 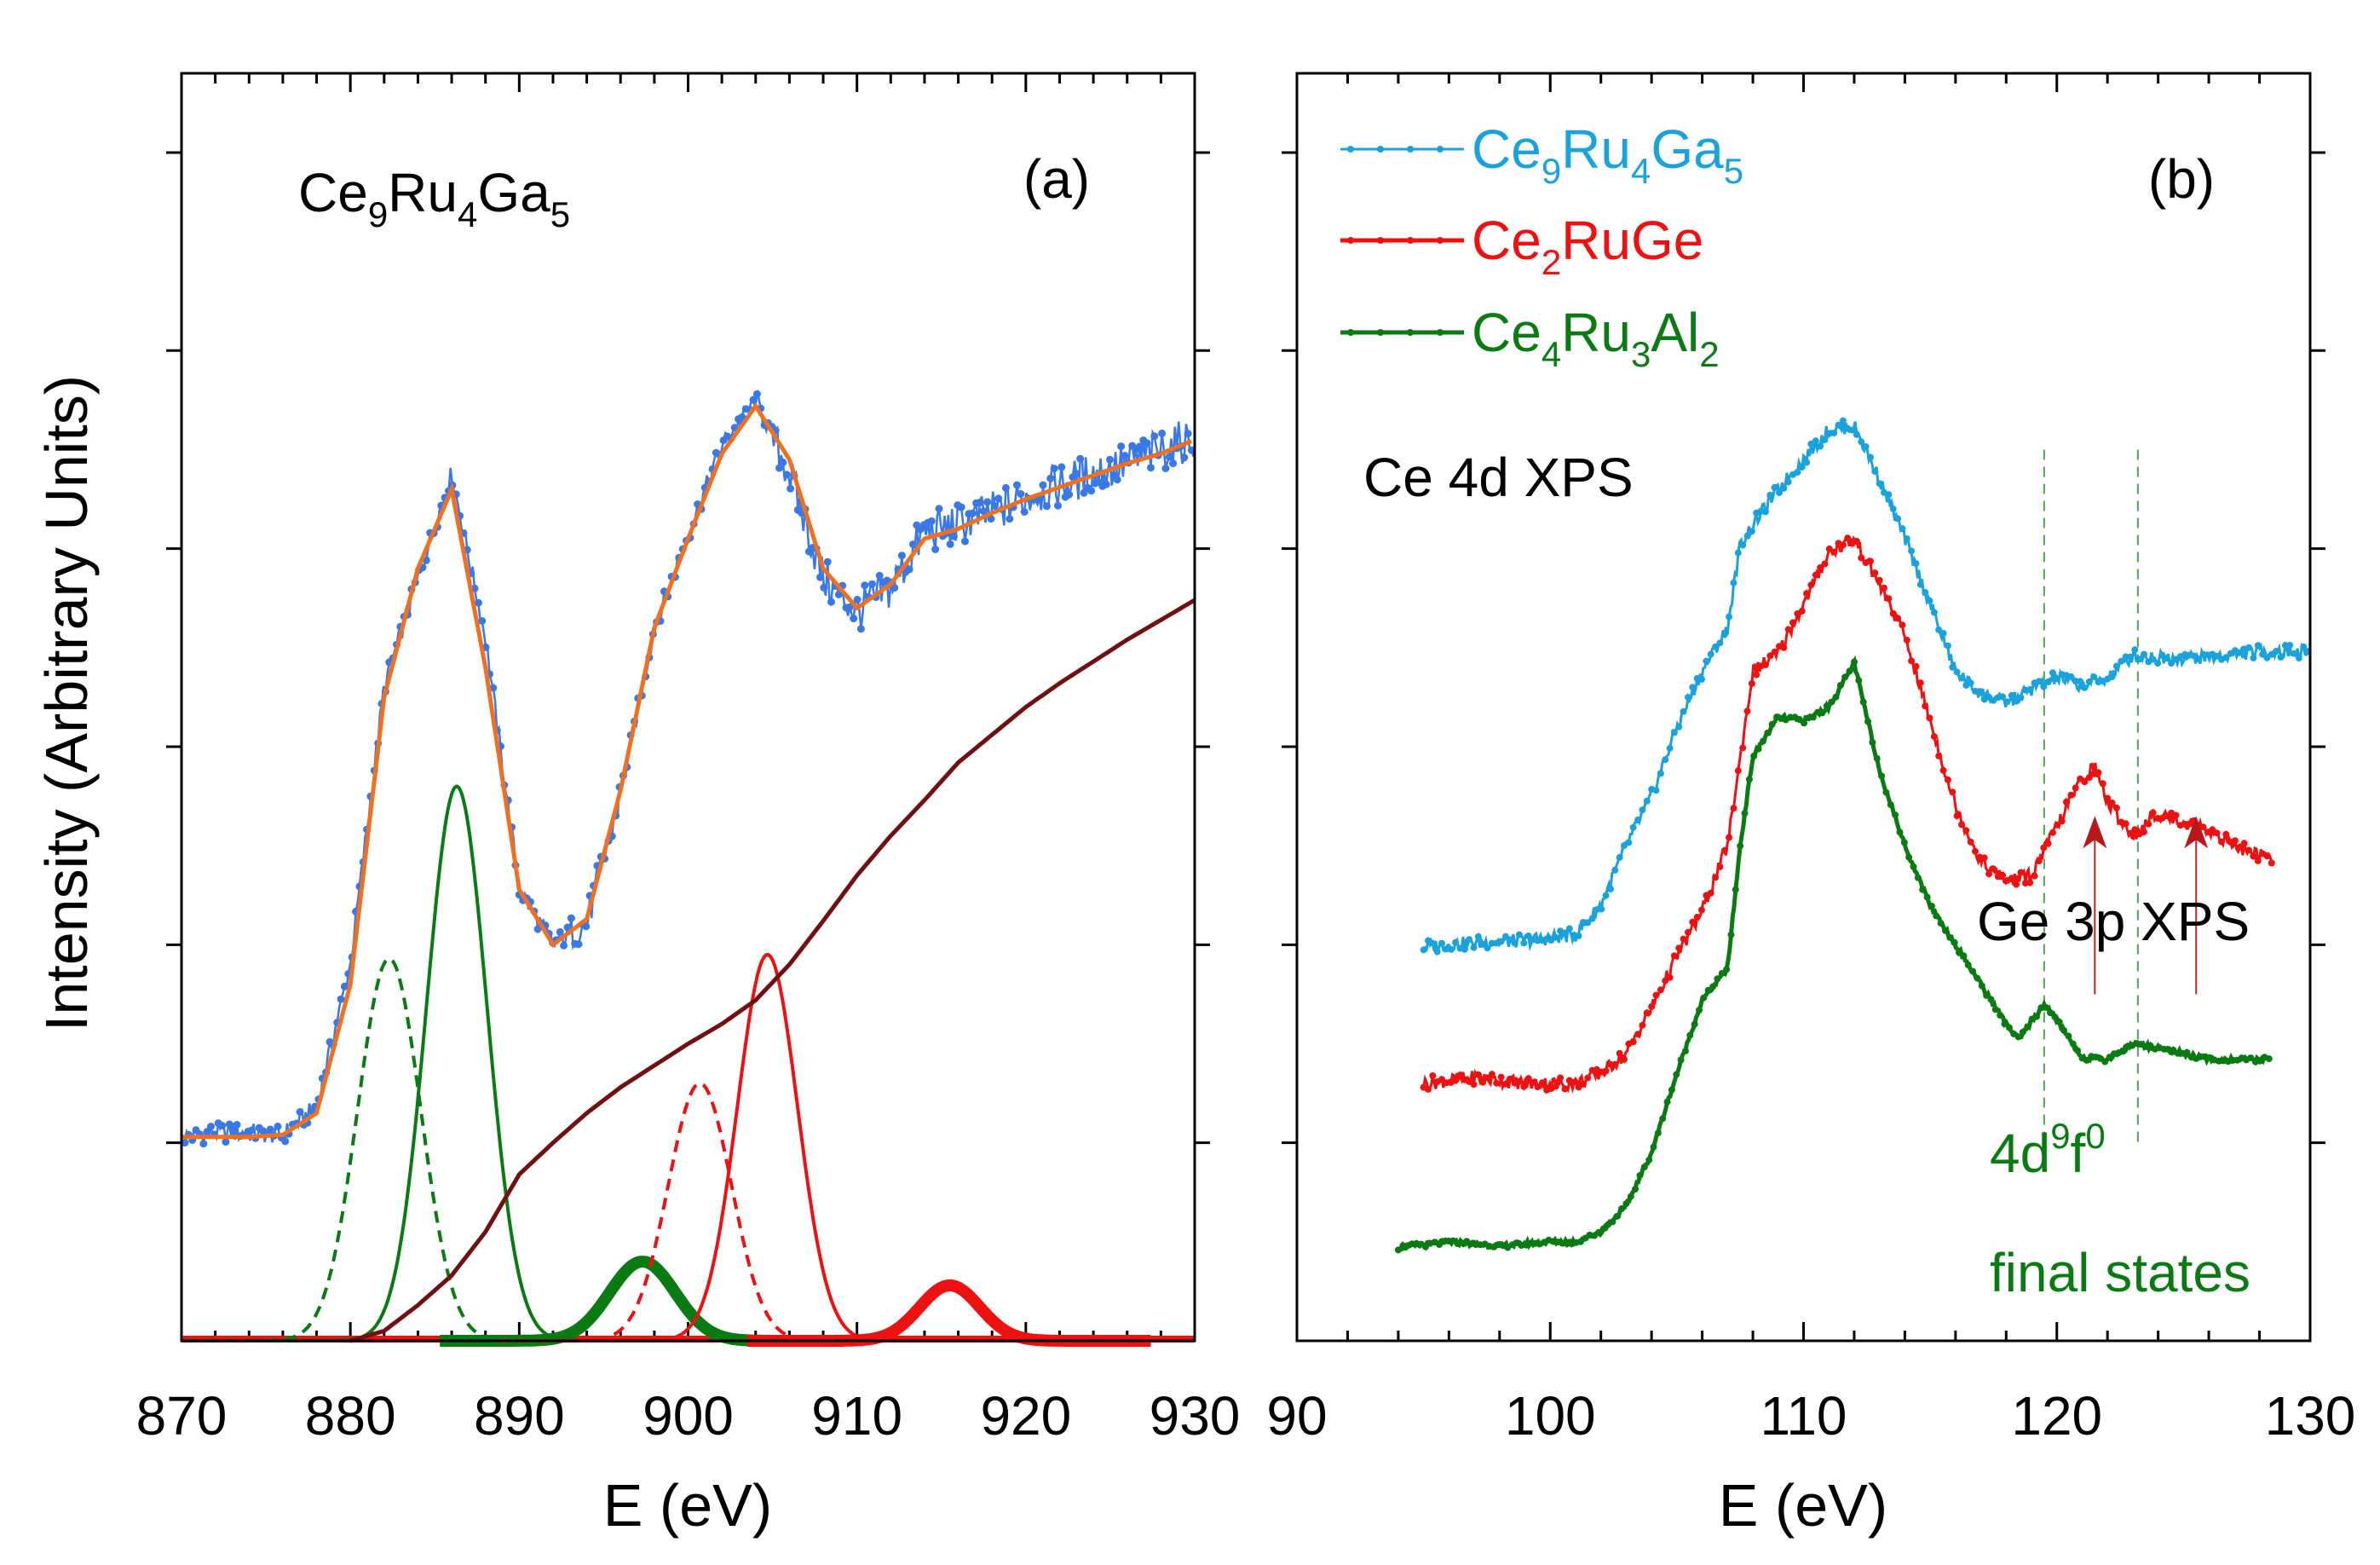 What do you see at coordinates (350, 1416) in the screenshot?
I see `x-tick-label: 880` at bounding box center [350, 1416].